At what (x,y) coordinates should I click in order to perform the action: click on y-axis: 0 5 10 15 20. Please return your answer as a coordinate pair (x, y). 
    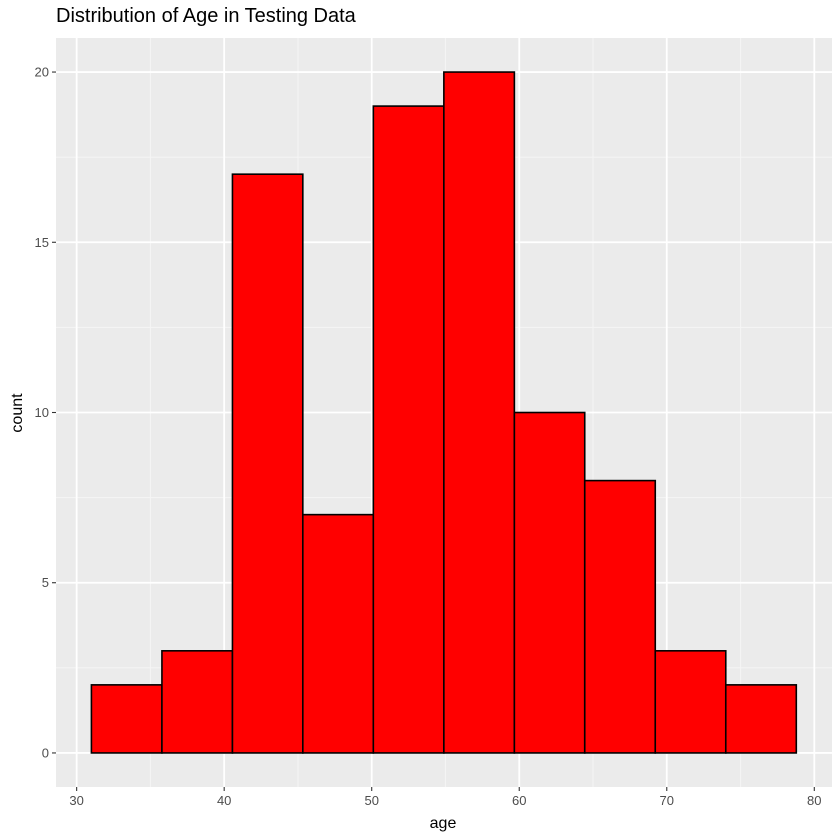
    Looking at the image, I should click on (45, 412).